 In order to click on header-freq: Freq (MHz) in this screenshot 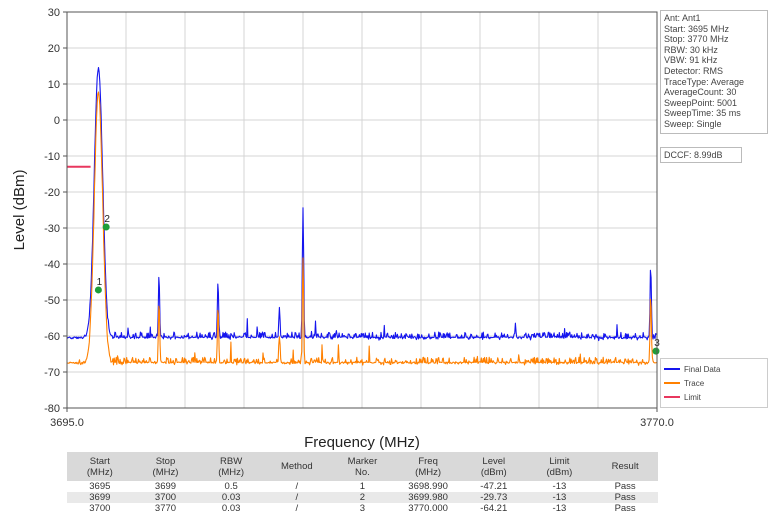, I will do `click(428, 466)`.